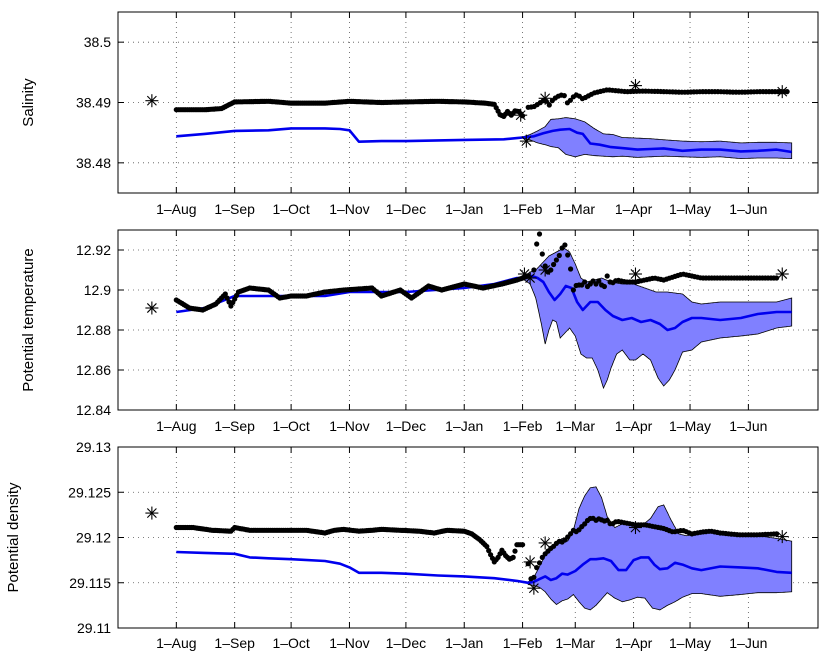 The height and width of the screenshot is (653, 833). What do you see at coordinates (93, 410) in the screenshot?
I see `y-tick-label: 12.84` at bounding box center [93, 410].